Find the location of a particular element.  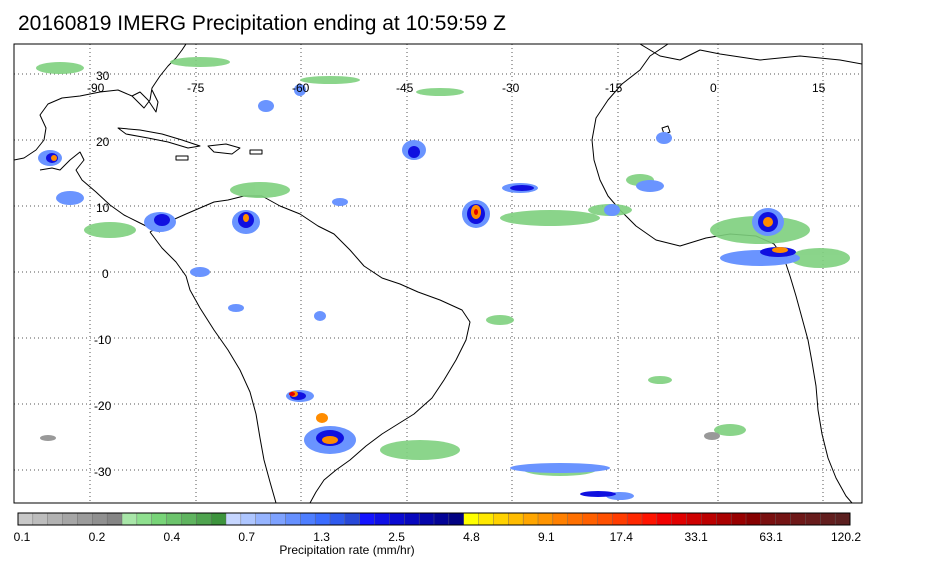

colorbar-tick-label: 33.1 is located at coordinates (696, 537).